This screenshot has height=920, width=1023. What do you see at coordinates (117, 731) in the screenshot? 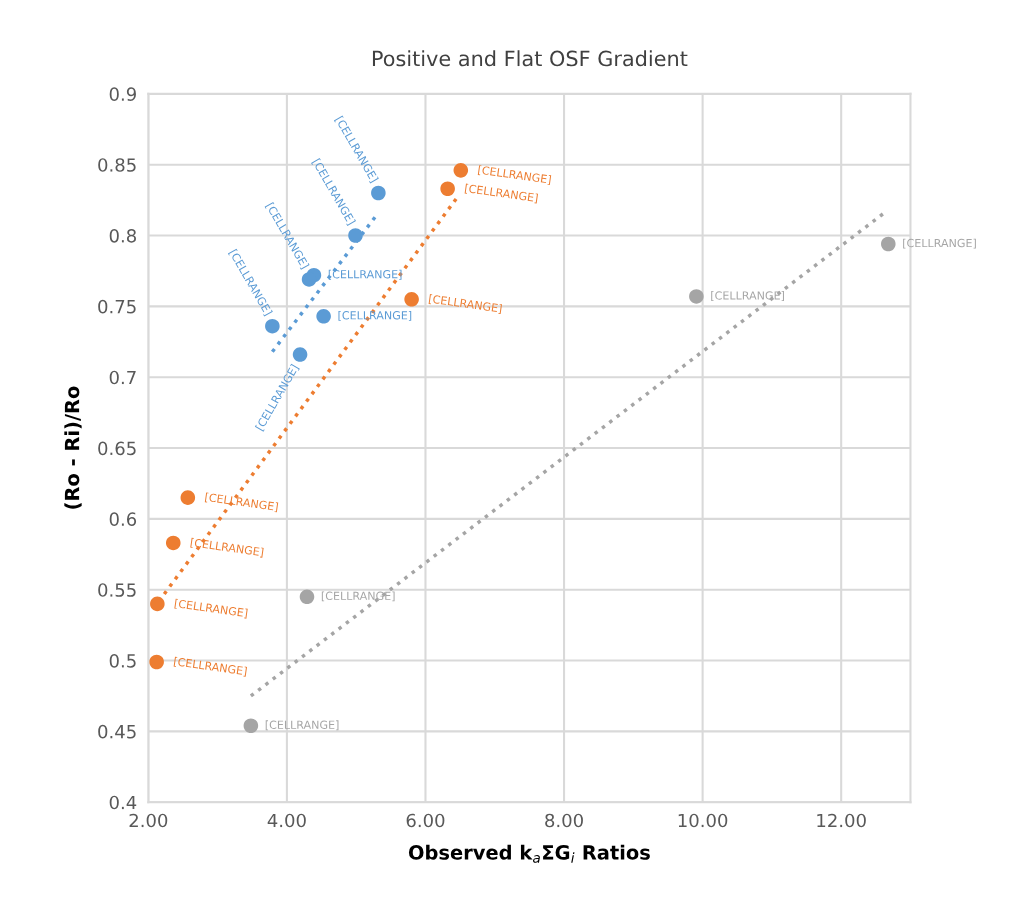
I see `y-tick-label: 0.45` at bounding box center [117, 731].